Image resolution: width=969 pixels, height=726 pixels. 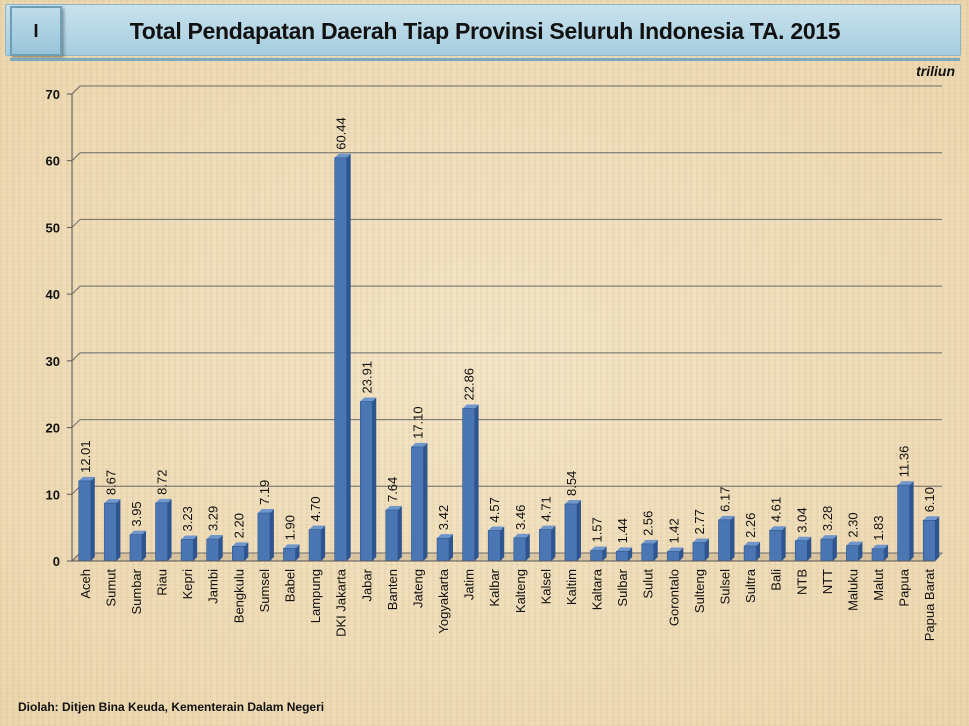 What do you see at coordinates (53, 294) in the screenshot?
I see `y-tick-label: 40` at bounding box center [53, 294].